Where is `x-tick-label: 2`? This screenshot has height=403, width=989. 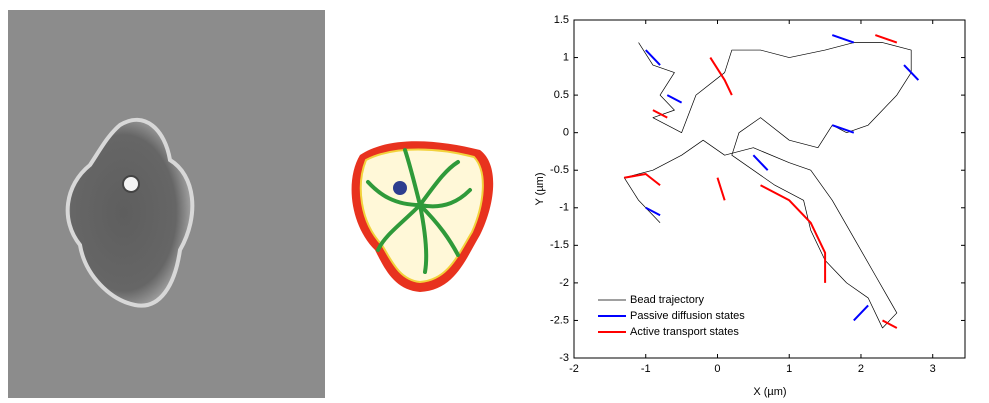
x-tick-label: 2 is located at coordinates (861, 369).